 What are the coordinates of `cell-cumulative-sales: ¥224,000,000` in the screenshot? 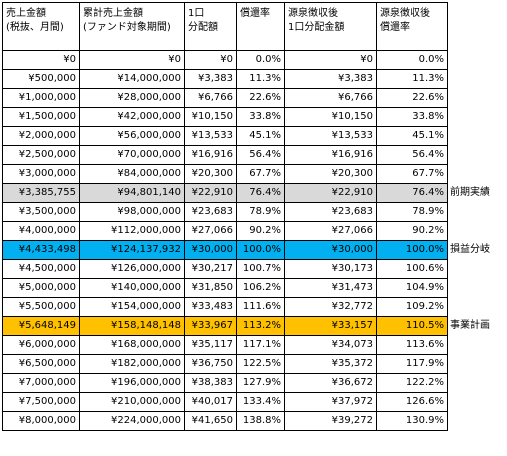 It's located at (132, 421).